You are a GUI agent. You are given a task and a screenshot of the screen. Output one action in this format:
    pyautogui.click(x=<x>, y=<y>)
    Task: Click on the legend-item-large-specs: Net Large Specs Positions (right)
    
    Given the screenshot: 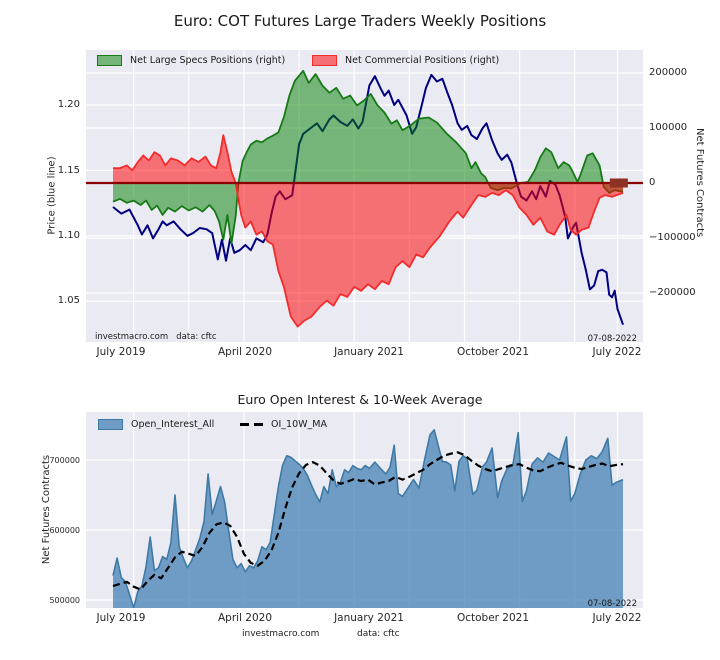 What is the action you would take?
    pyautogui.click(x=191, y=60)
    